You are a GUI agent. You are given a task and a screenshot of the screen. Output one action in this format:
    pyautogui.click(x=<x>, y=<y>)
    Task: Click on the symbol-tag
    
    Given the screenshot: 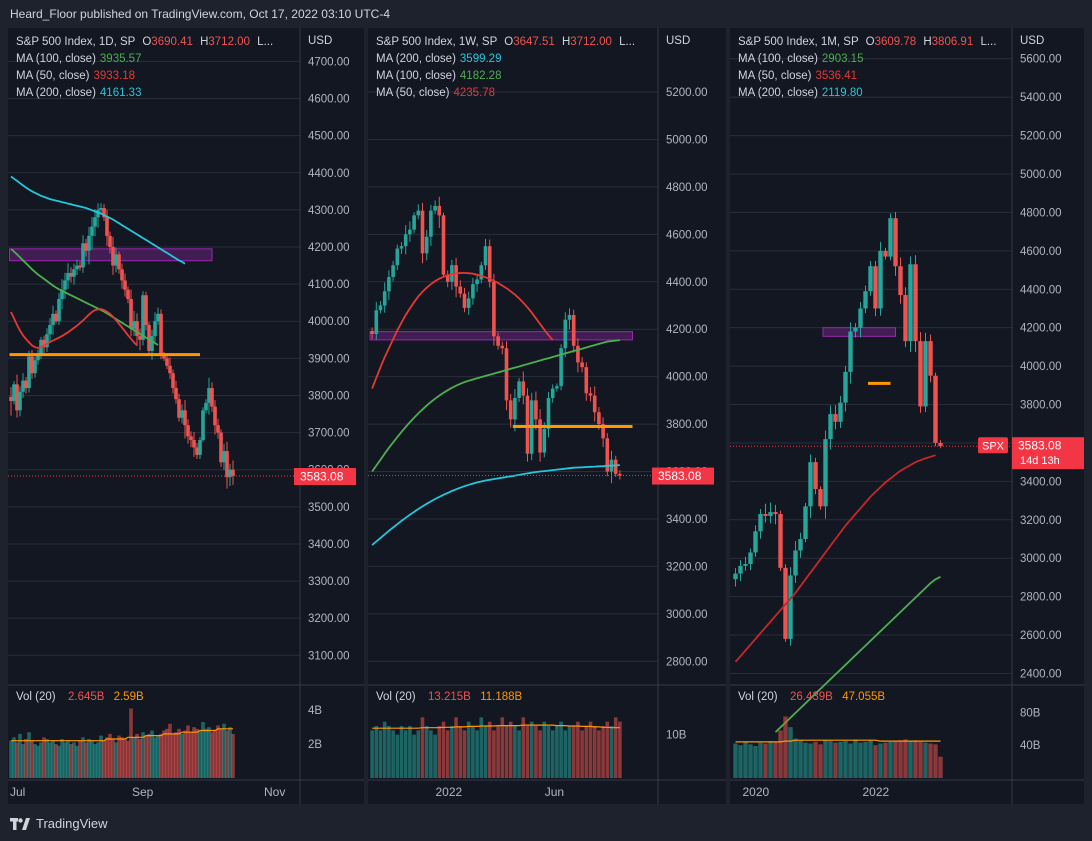 What is the action you would take?
    pyautogui.click(x=993, y=445)
    